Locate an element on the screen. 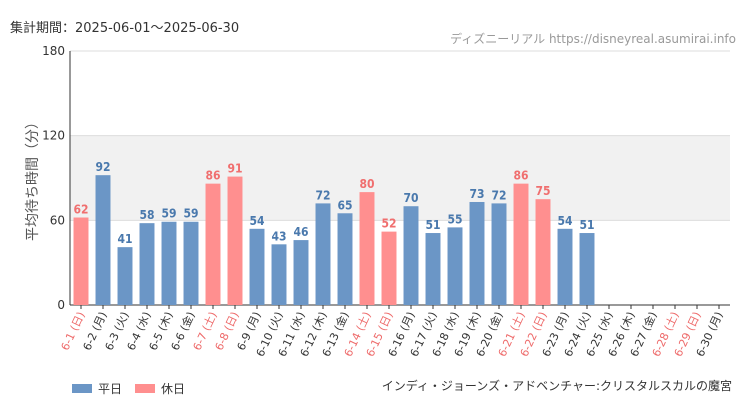 The image size is (750, 410). attraction-name: インディ・ジョーンズ・アドベンチャー:クリスタルスカルの魔宮 is located at coordinates (556, 386).